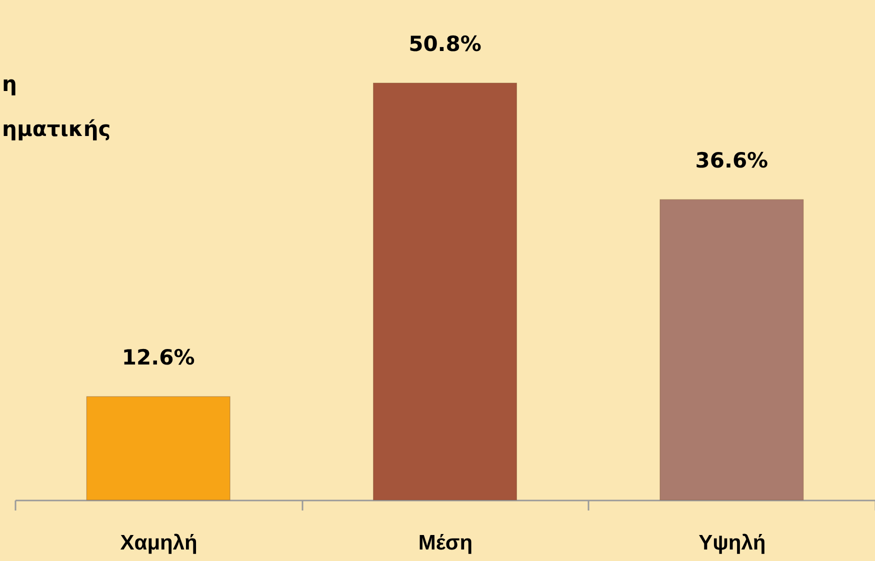  What do you see at coordinates (731, 160) in the screenshot?
I see `data-label: 36.6%` at bounding box center [731, 160].